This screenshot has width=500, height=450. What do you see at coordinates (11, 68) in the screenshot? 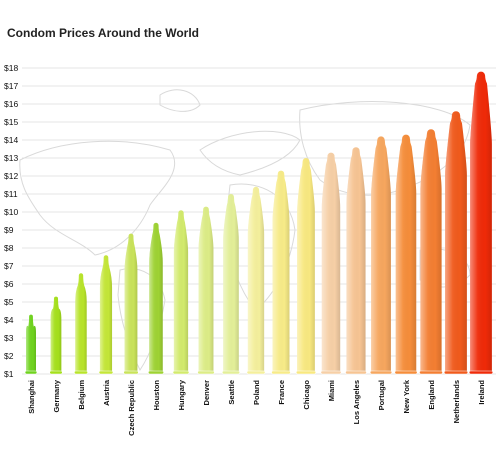
I see `y-tick-label: $18` at bounding box center [11, 68].